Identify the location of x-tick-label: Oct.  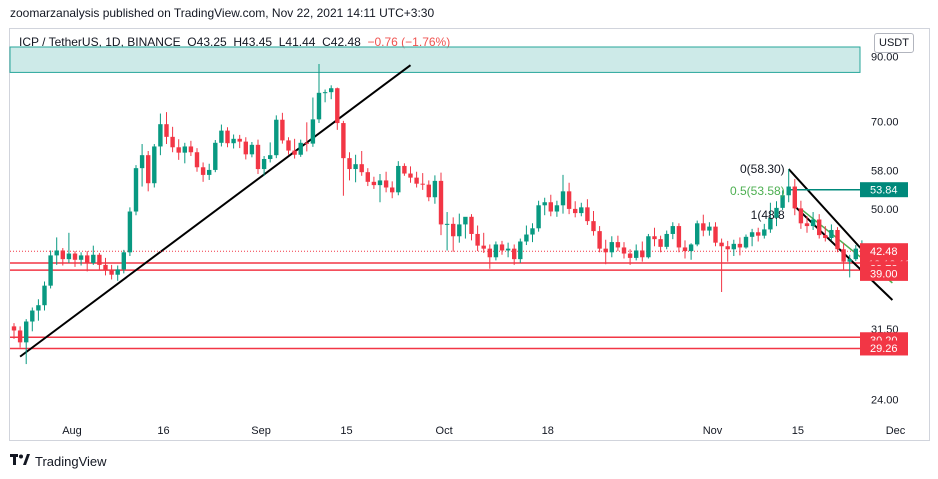
(444, 431).